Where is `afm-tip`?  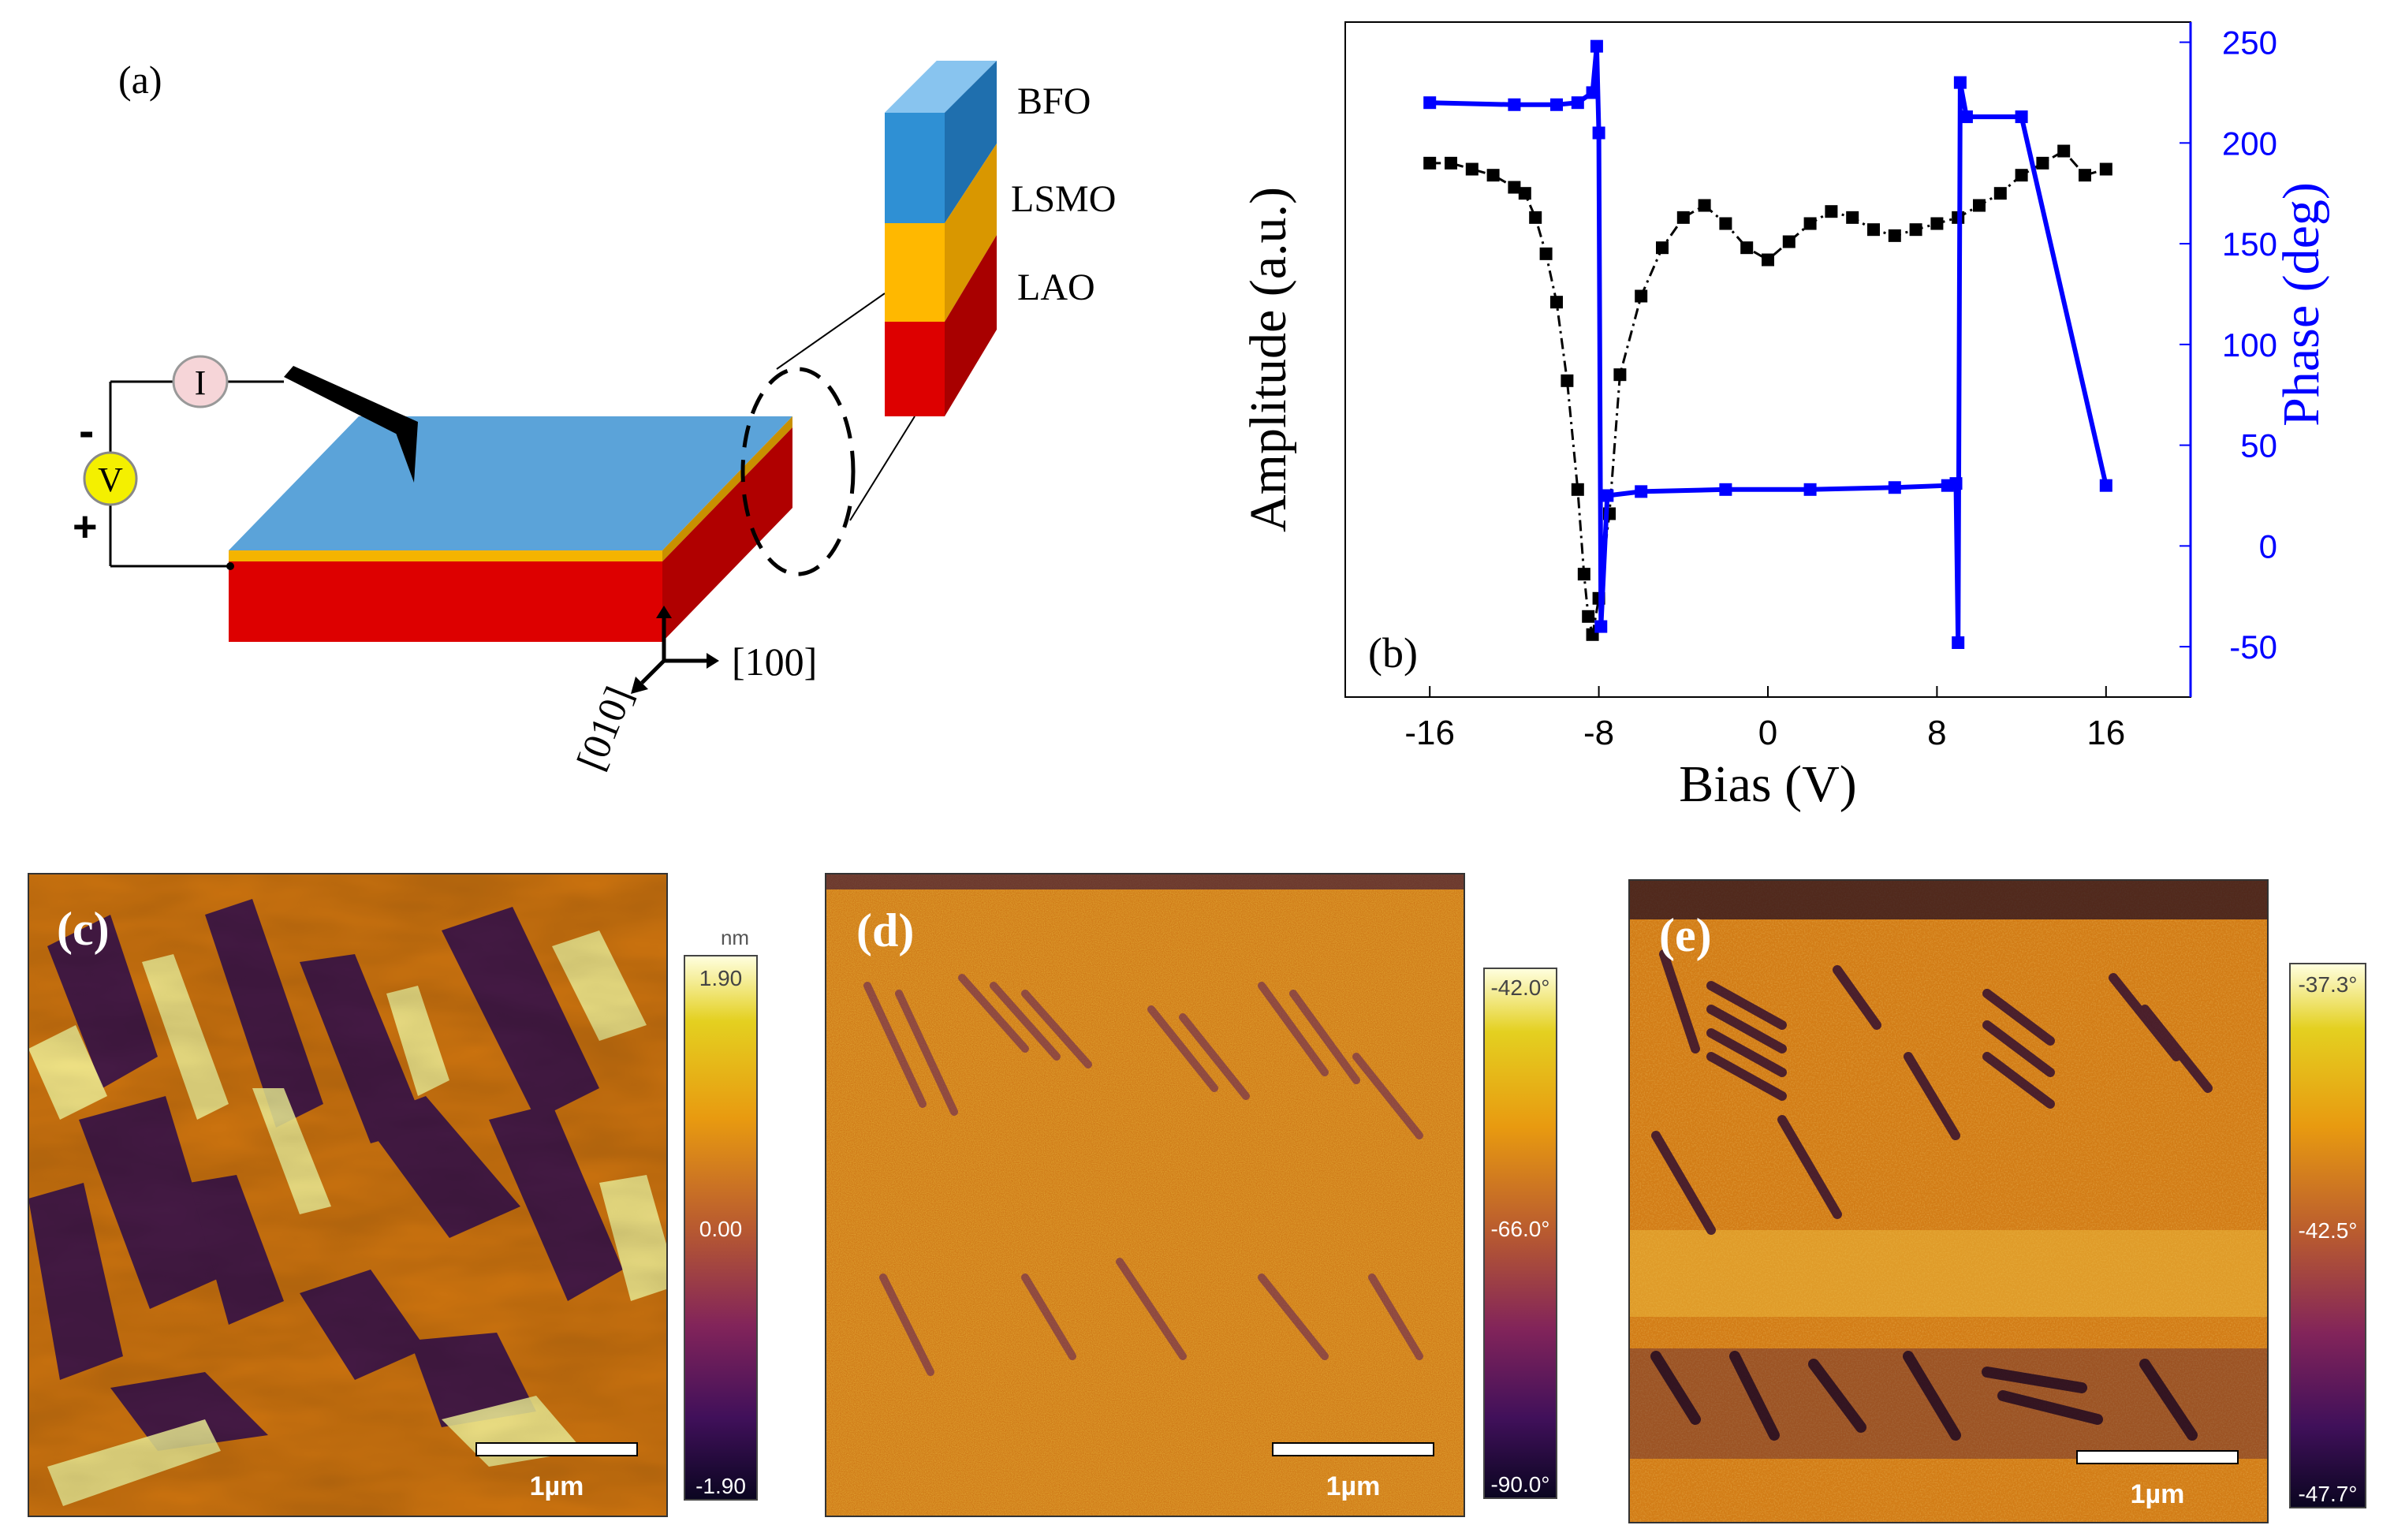
afm-tip is located at coordinates (351, 424).